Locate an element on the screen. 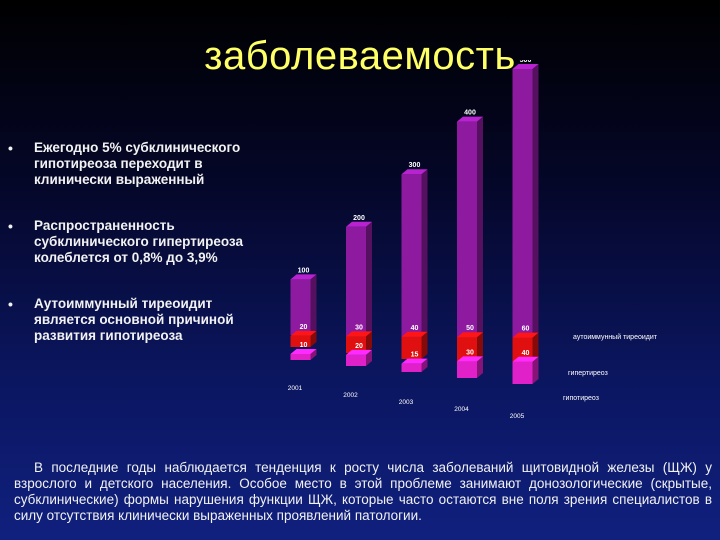  x-tick-label: 2005 is located at coordinates (517, 416).